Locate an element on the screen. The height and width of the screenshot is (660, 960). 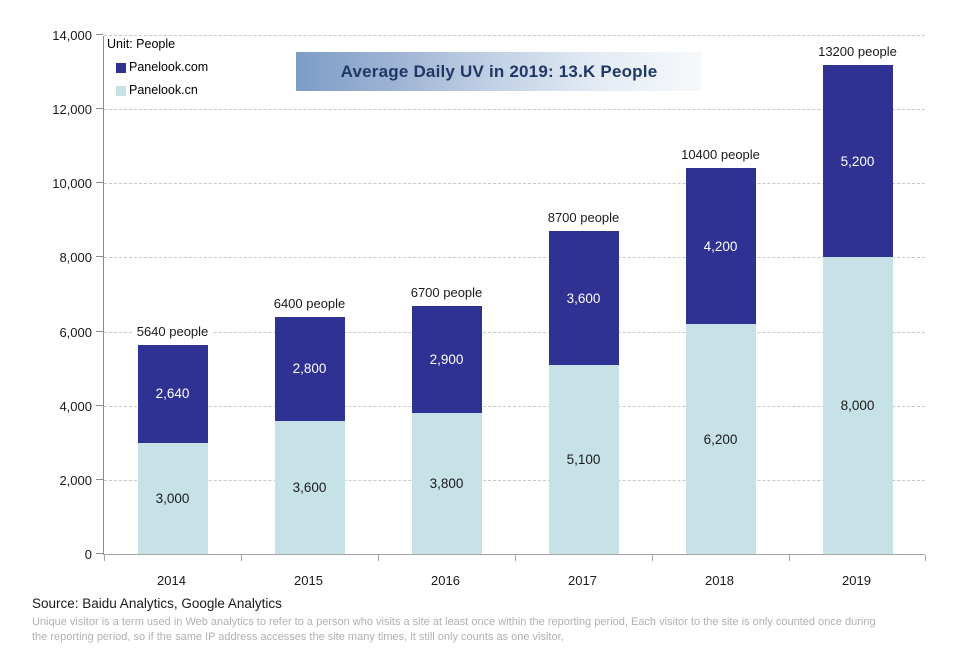
legend: Unit: People Panelook.com Panelook.cn is located at coordinates (157, 67).